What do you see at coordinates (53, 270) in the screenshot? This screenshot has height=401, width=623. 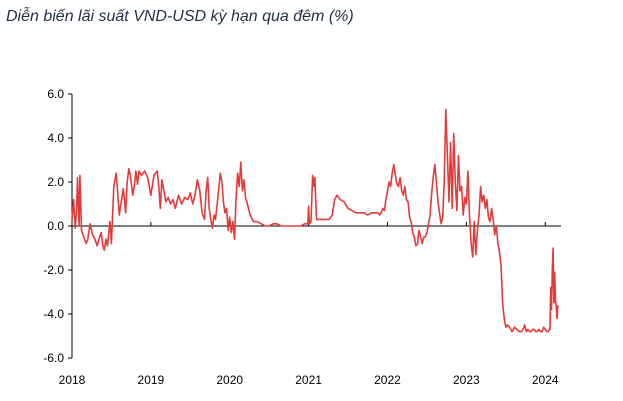 I see `y-tick-label: -2.0` at bounding box center [53, 270].